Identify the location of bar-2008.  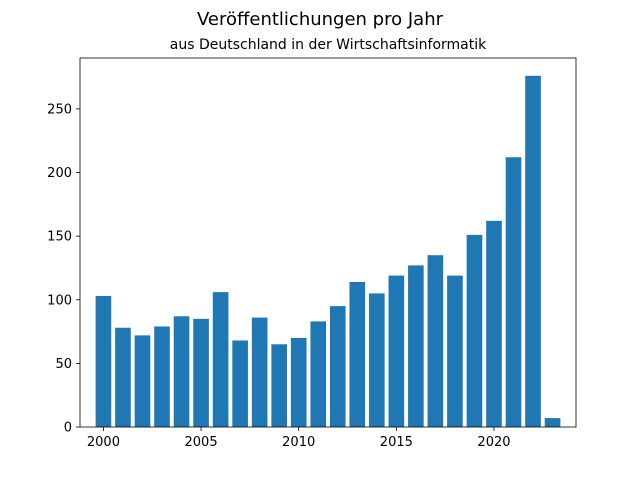
(259, 372).